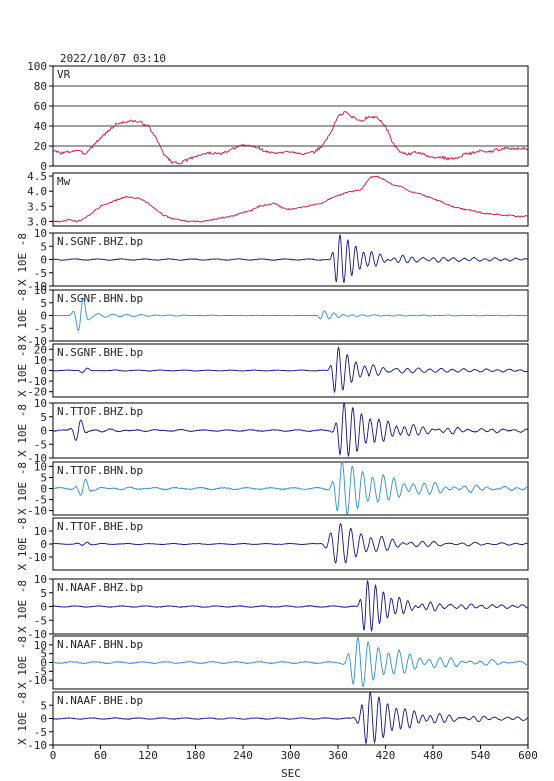 Image resolution: width=554 pixels, height=781 pixels. I want to click on x-tick-label: 0, so click(53, 755).